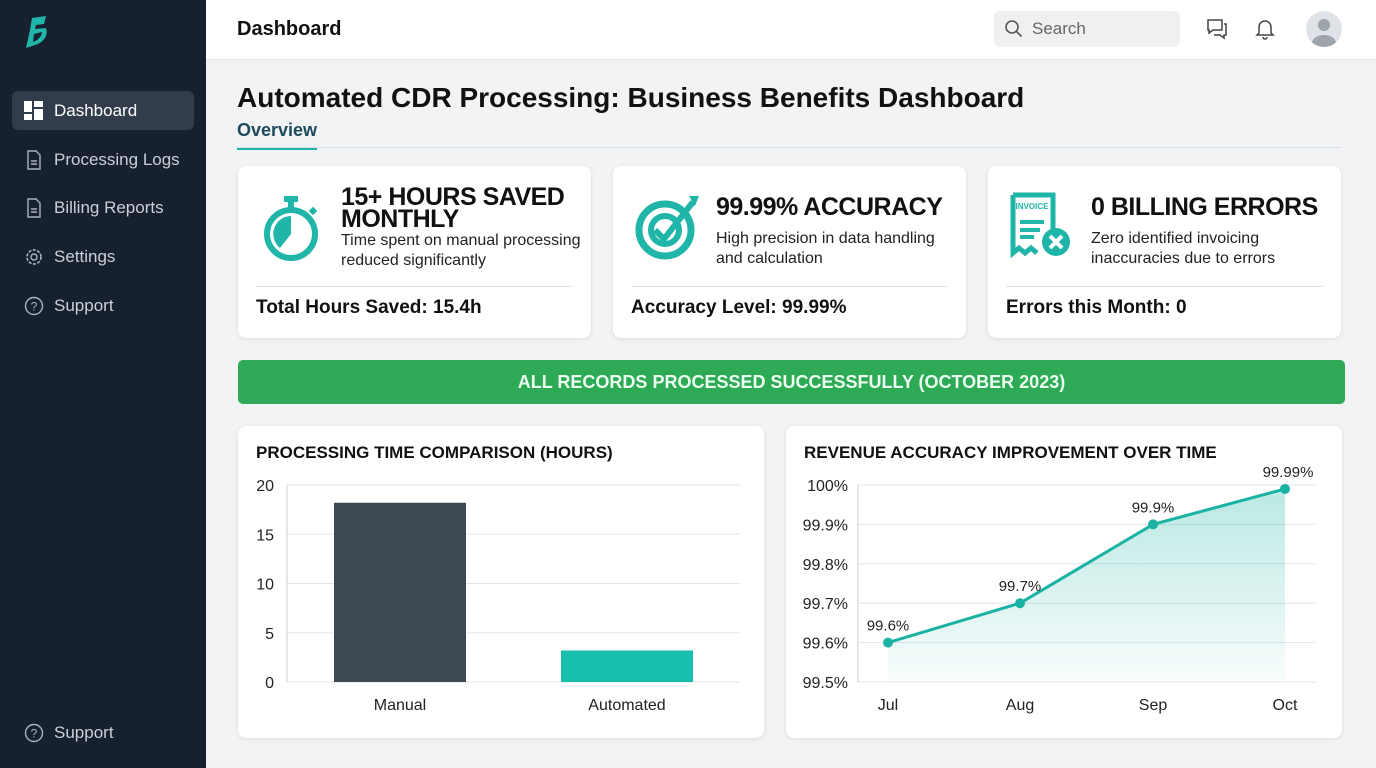 The image size is (1376, 768). I want to click on y-tick-label: 15, so click(265, 535).